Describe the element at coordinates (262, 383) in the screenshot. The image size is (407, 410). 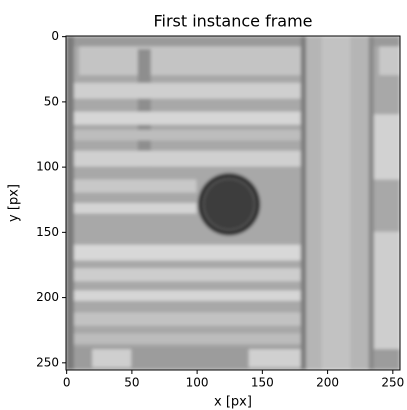
I see `x-tick-label: 150` at that location.